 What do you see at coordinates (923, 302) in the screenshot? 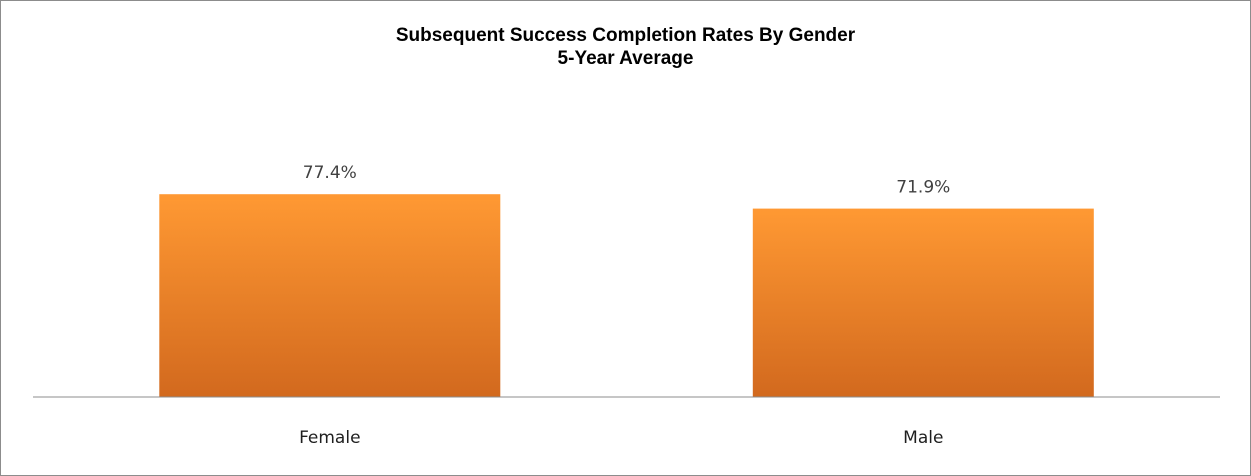
I see `bar-male` at bounding box center [923, 302].